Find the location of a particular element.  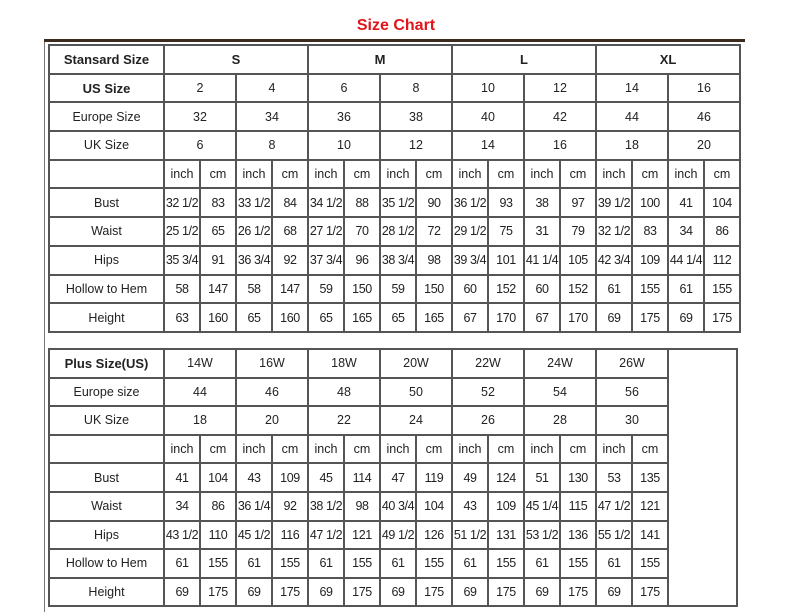

row-header: Height is located at coordinates (106, 592).